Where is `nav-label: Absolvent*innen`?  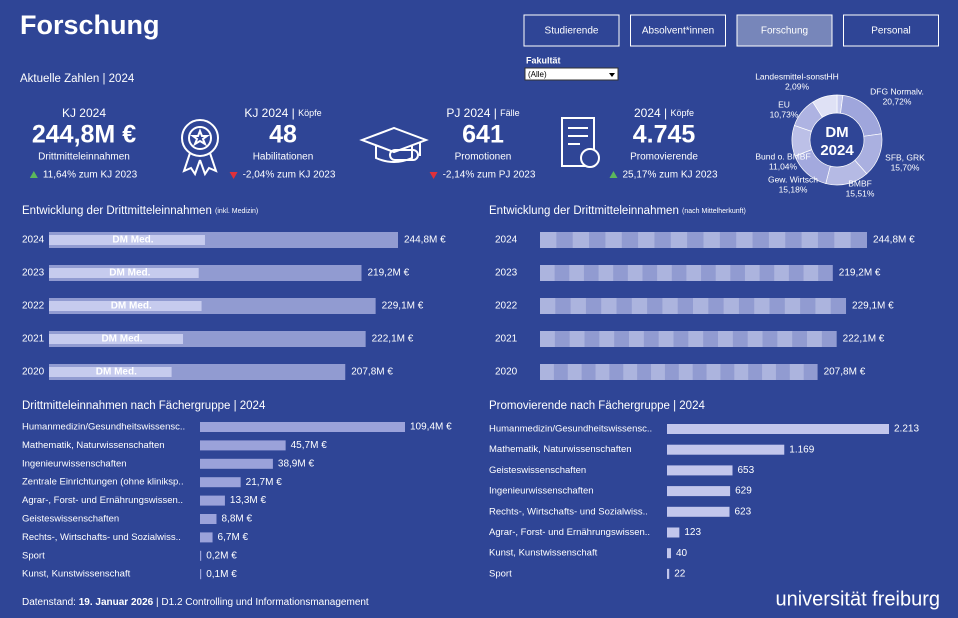
nav-label: Absolvent*innen is located at coordinates (678, 31).